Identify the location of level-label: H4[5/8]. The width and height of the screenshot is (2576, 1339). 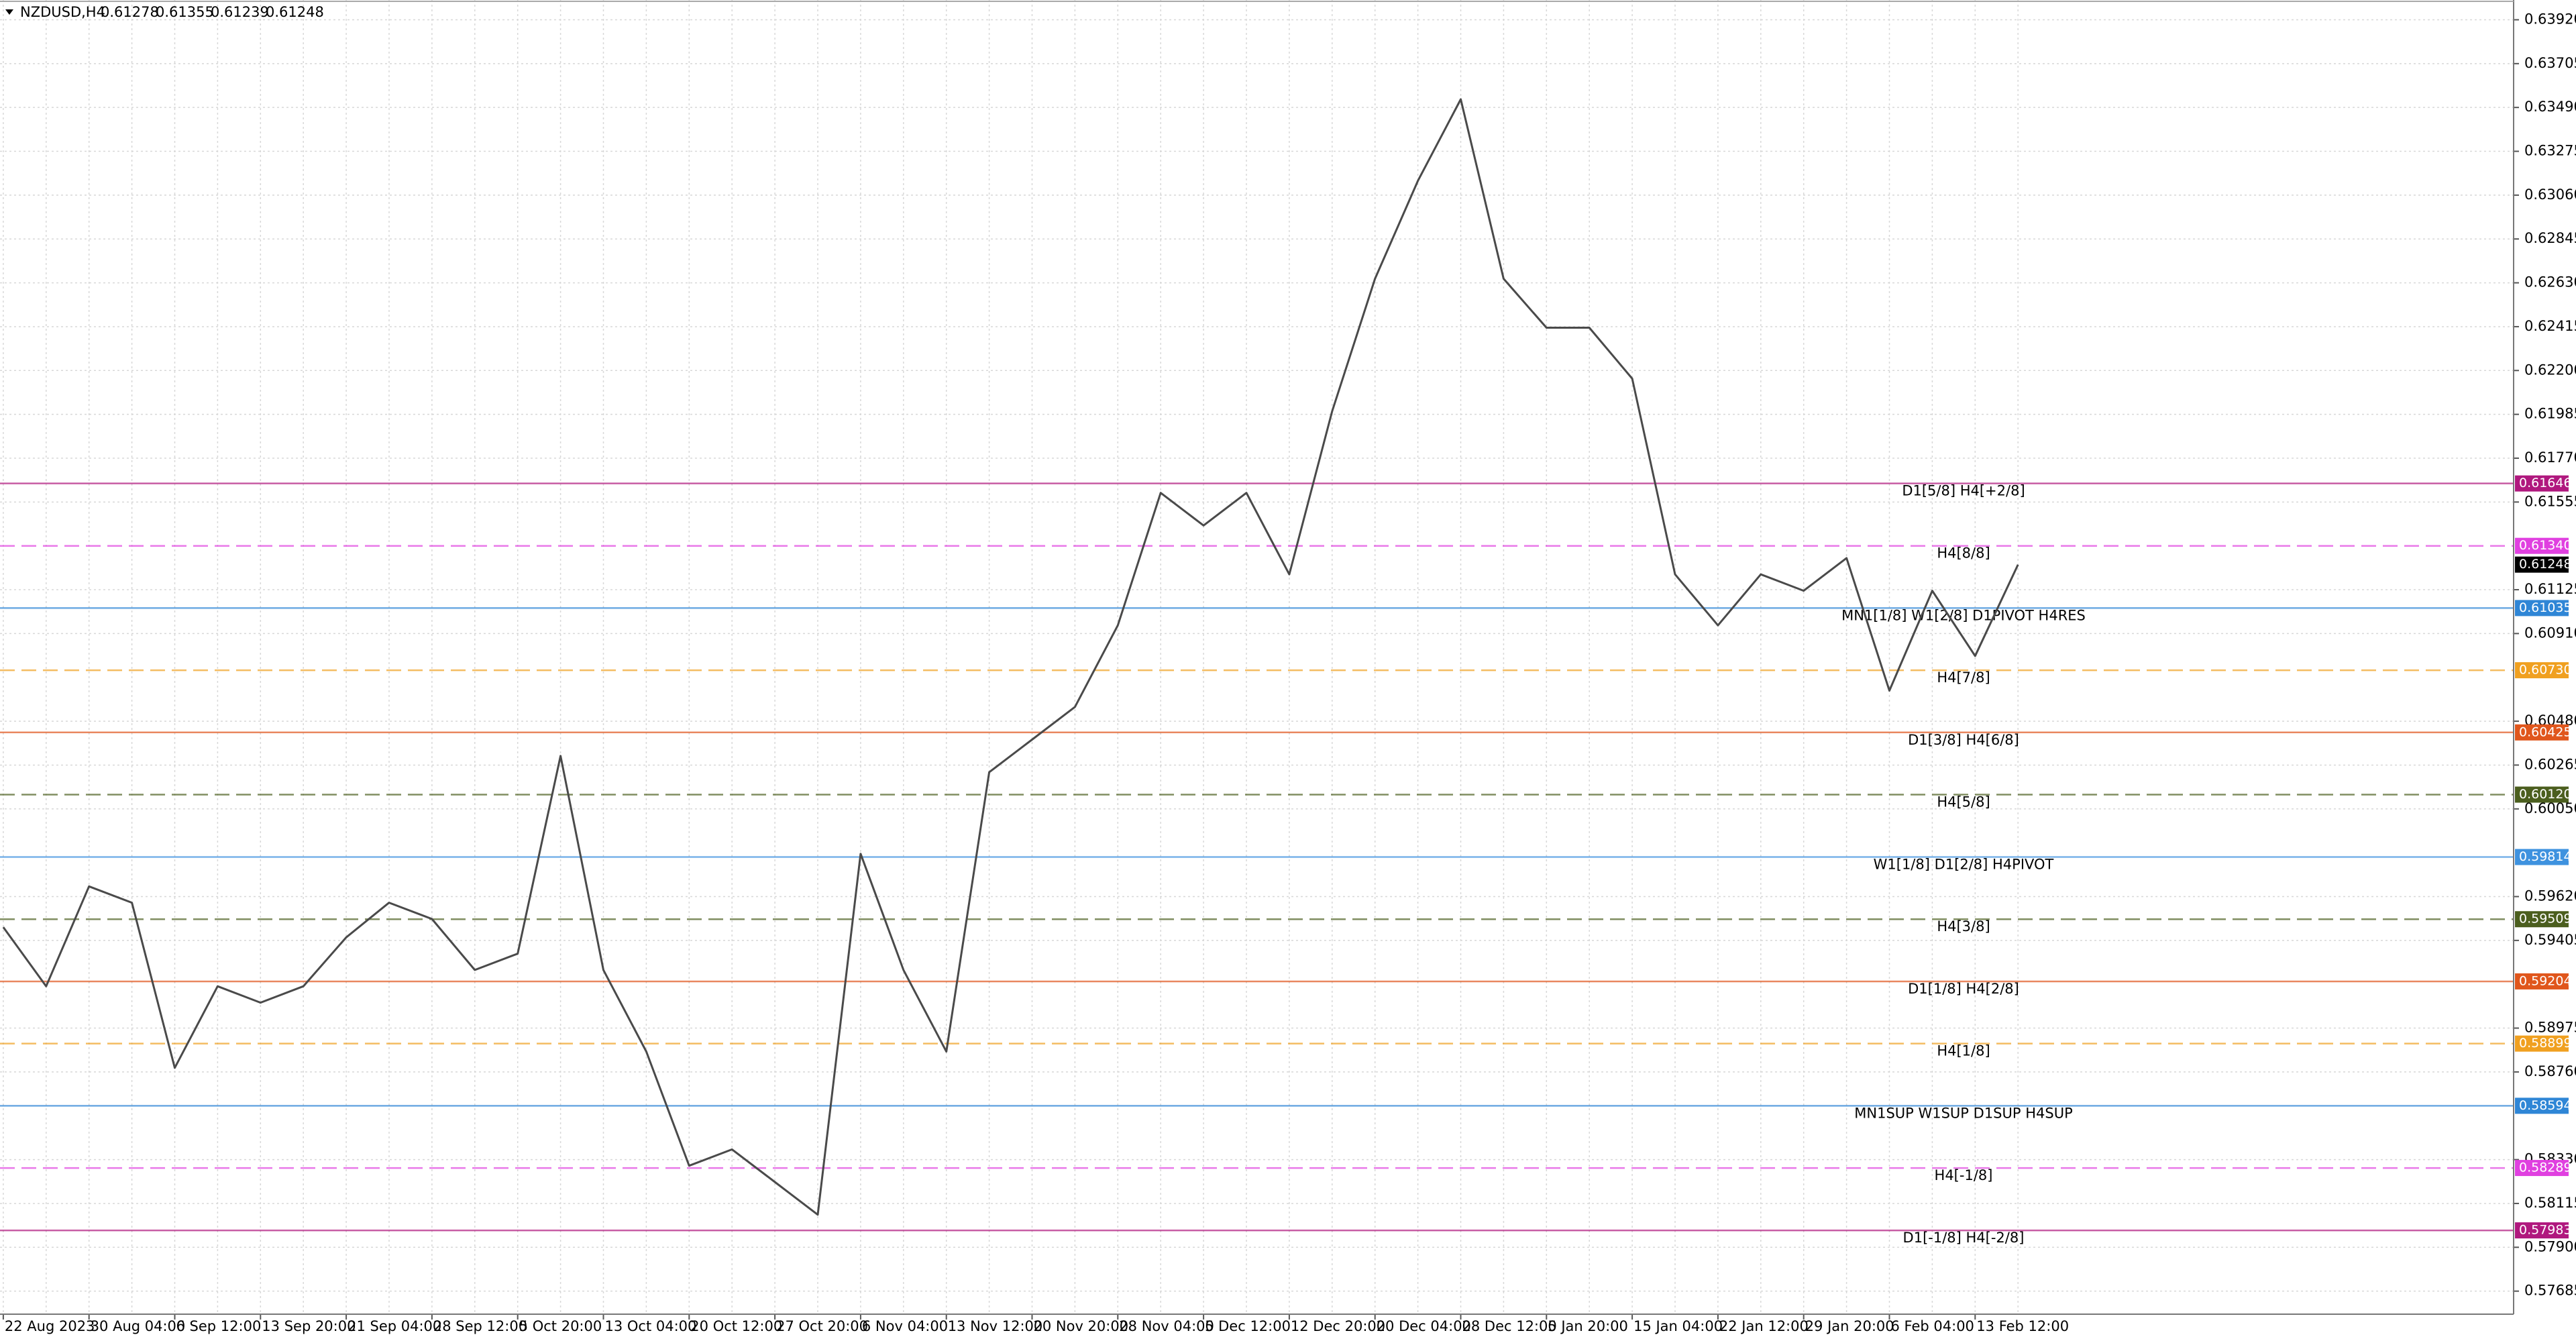
(1963, 802).